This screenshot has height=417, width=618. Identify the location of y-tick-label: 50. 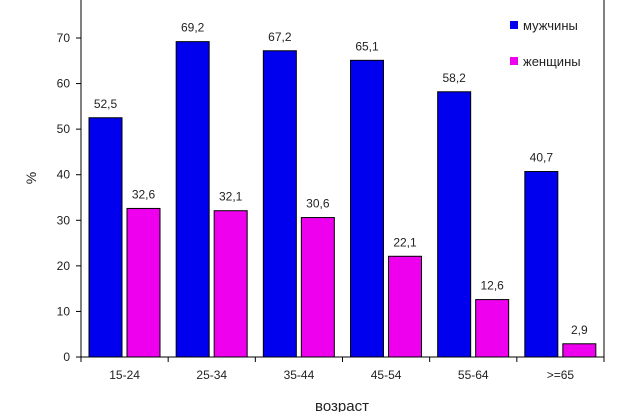
(64, 129).